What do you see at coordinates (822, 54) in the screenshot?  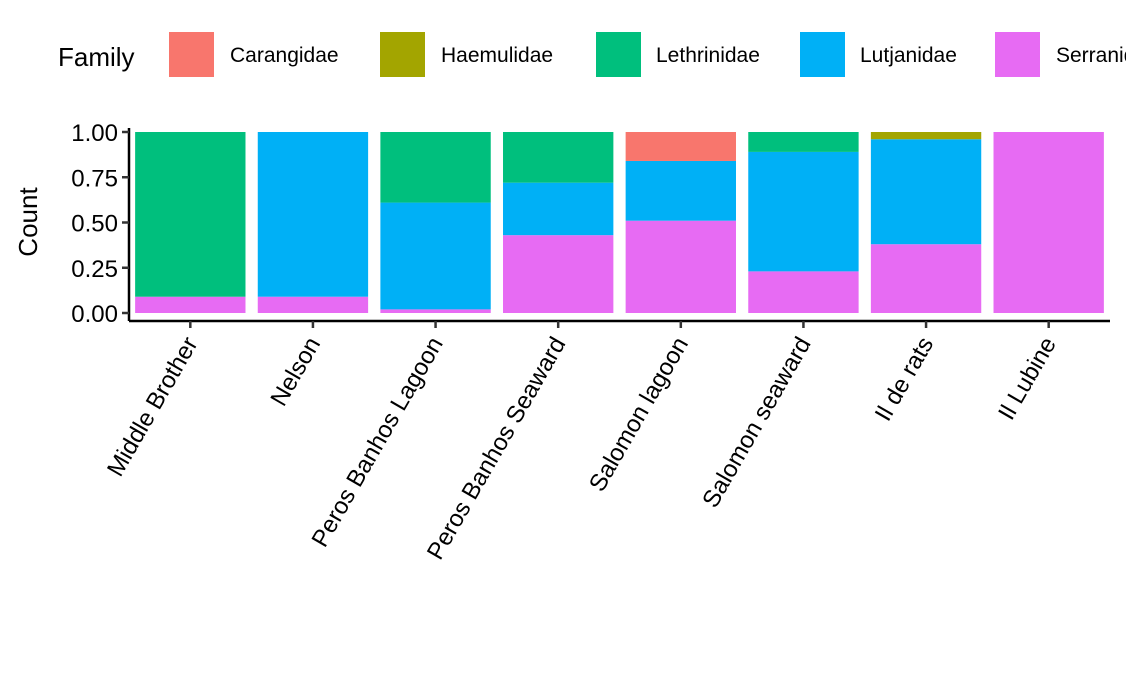 I see `legend-key-lutjanidae` at bounding box center [822, 54].